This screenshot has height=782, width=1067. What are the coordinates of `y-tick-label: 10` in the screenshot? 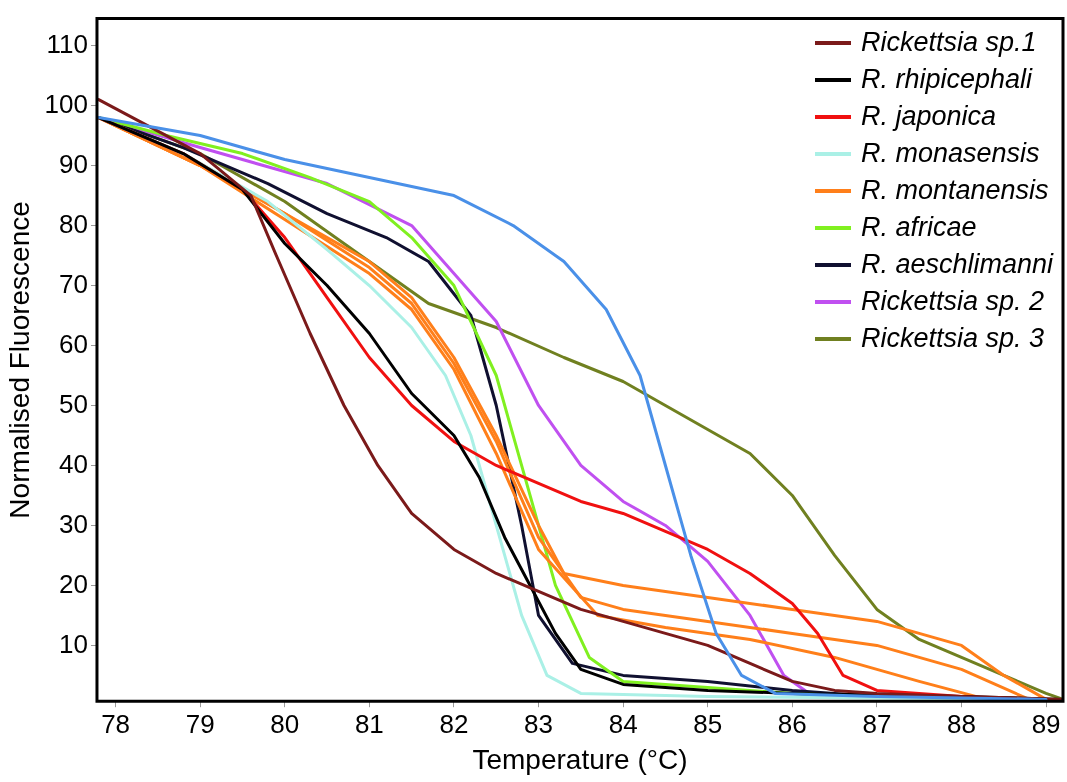 It's located at (73, 643).